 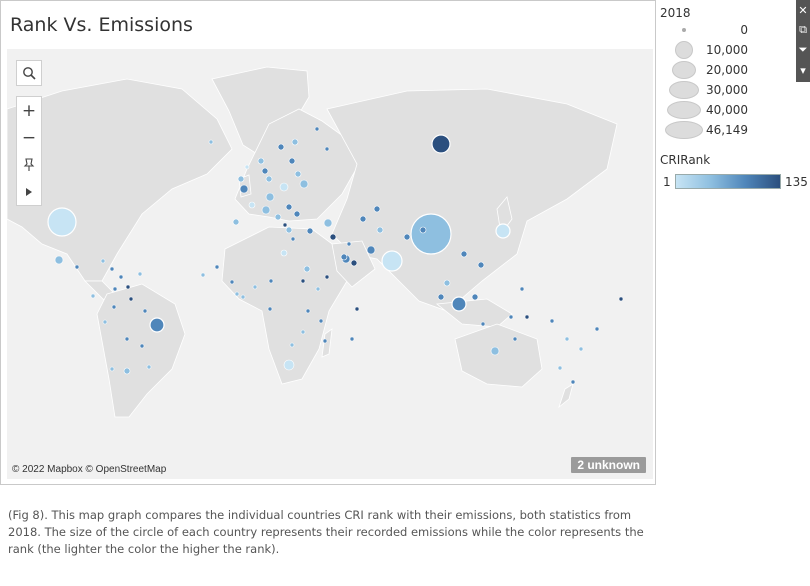 I want to click on dropdown-icon: ▾, so click(x=803, y=70).